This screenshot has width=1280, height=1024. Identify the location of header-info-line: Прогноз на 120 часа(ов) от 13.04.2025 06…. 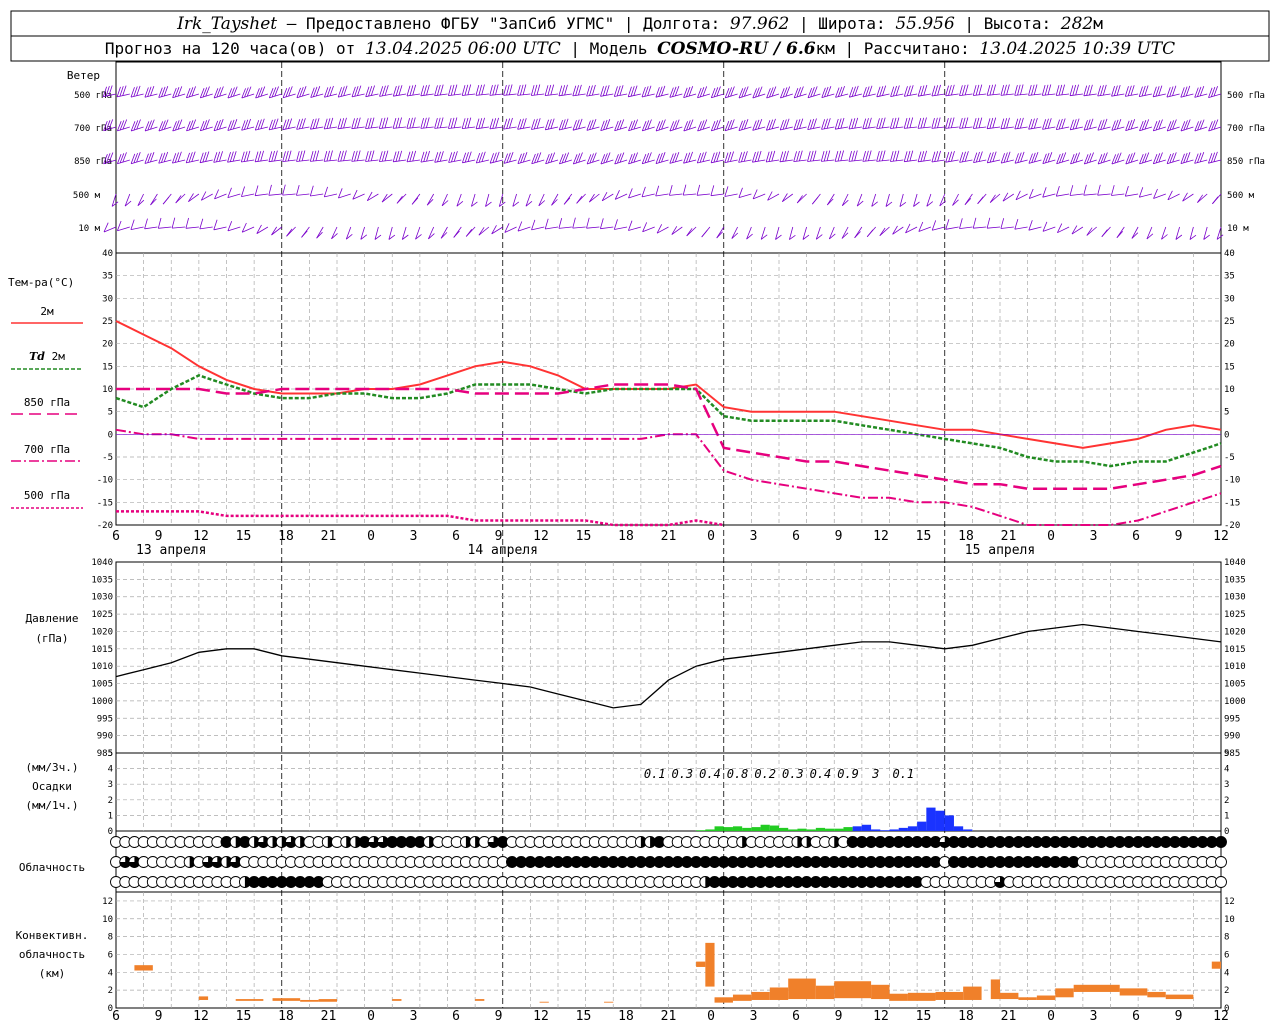
(640, 49).